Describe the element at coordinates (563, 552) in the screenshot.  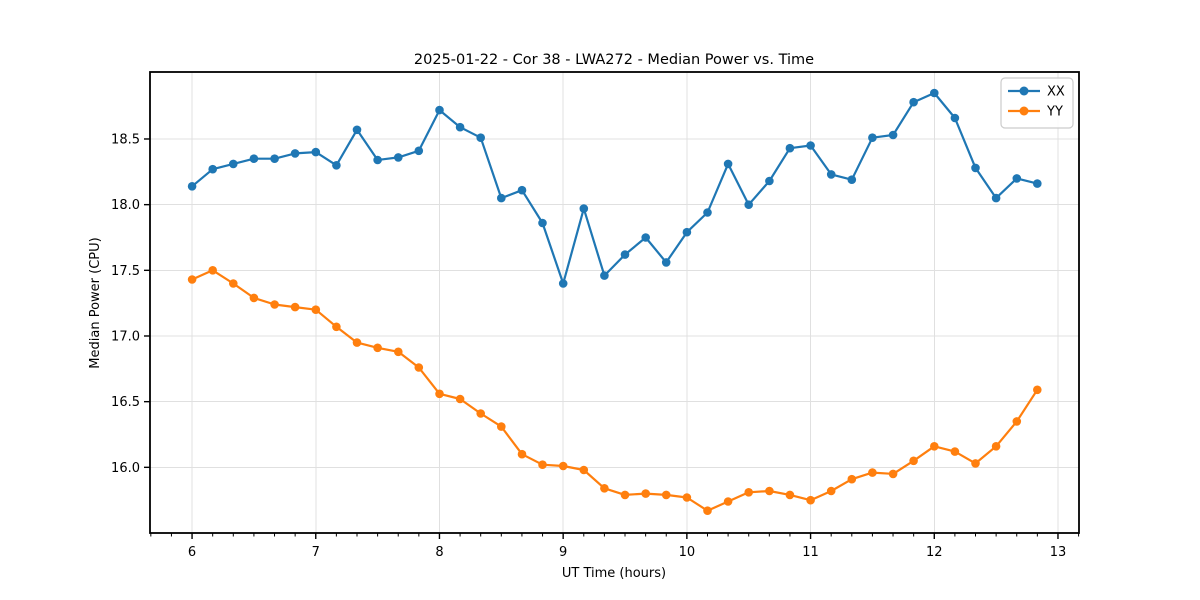
I see `x-tick-label: 9` at that location.